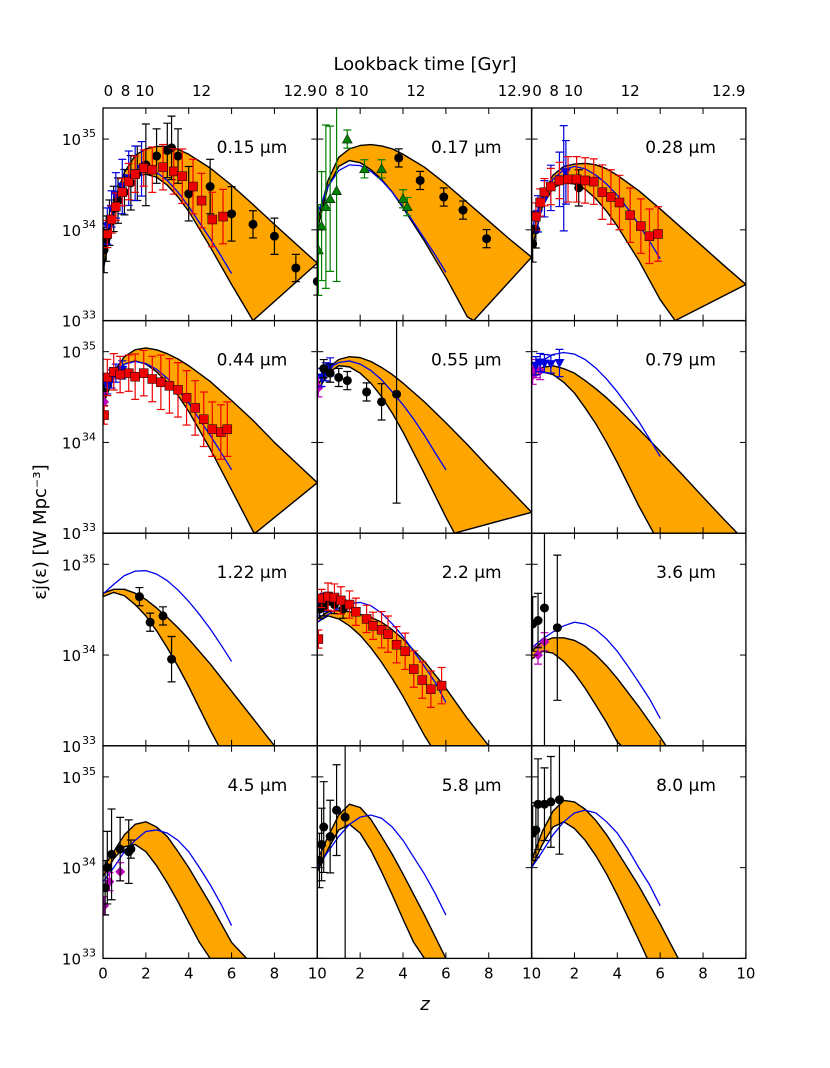 This screenshot has width=830, height=1068. I want to click on top-axis-title: Lookback time [Gyr], so click(424, 64).